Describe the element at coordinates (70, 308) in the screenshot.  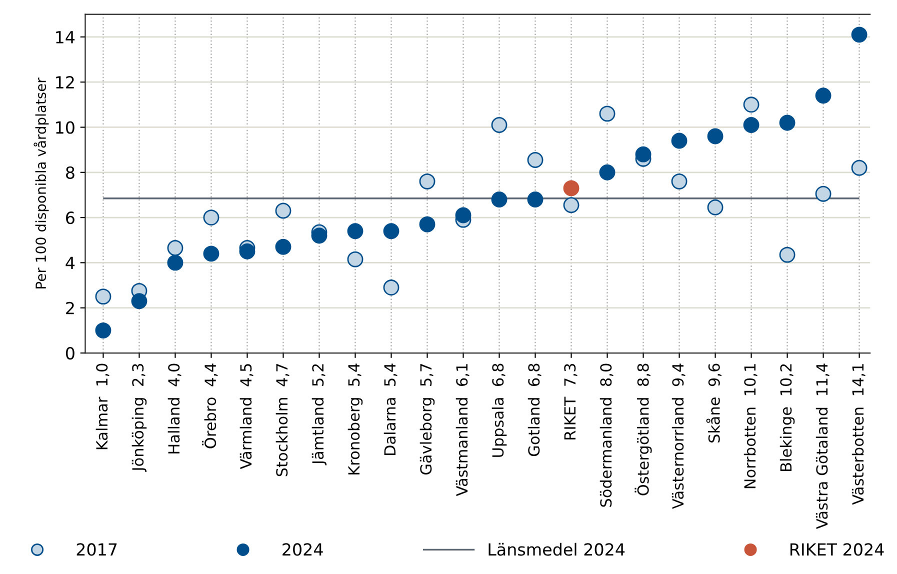
I see `y-tick-label: 2` at that location.